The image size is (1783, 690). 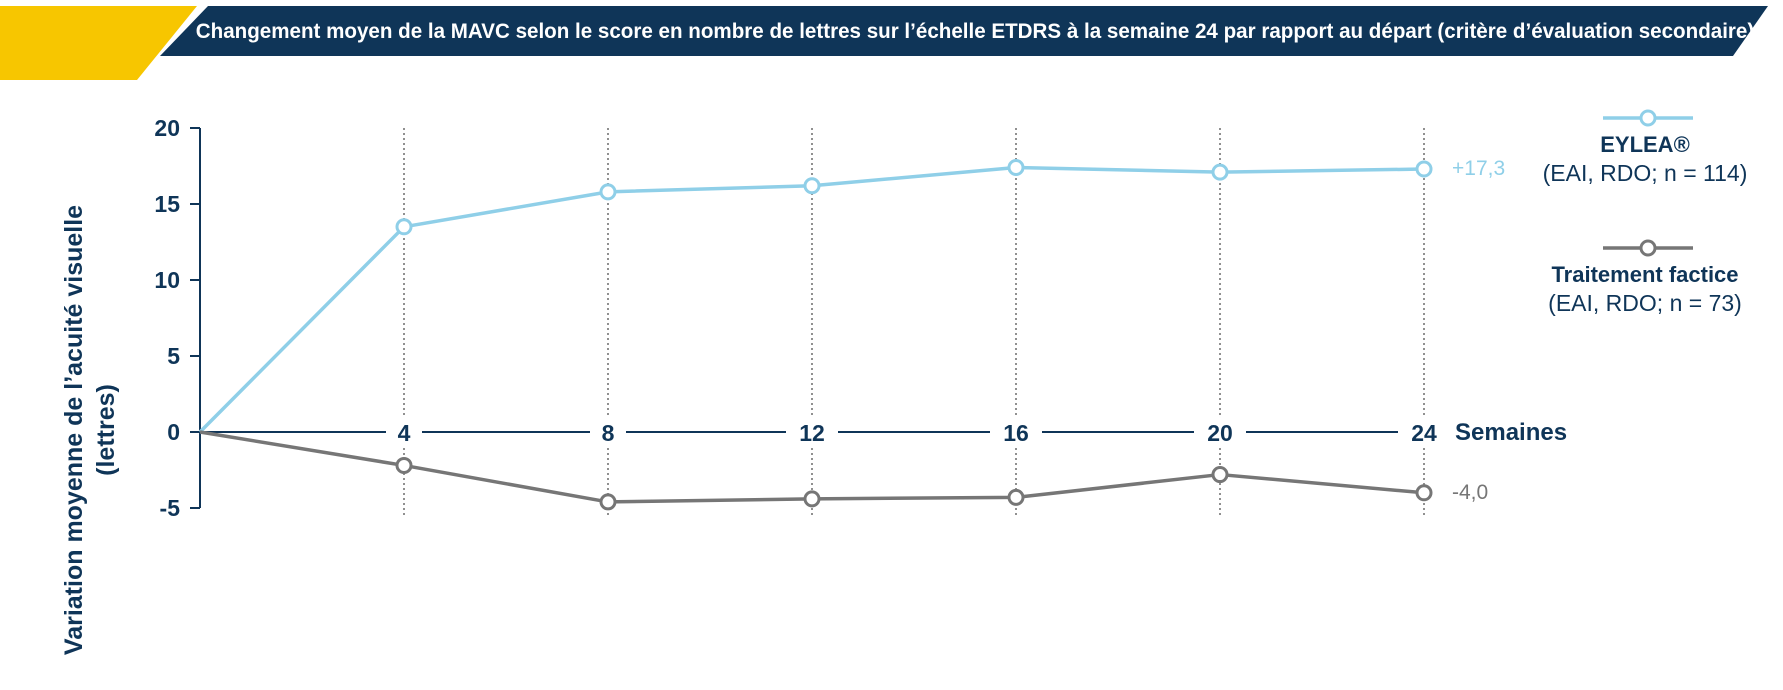 I want to click on legend-sham: Traitement factice (EAI, RDO; n = 73), so click(x=1645, y=289).